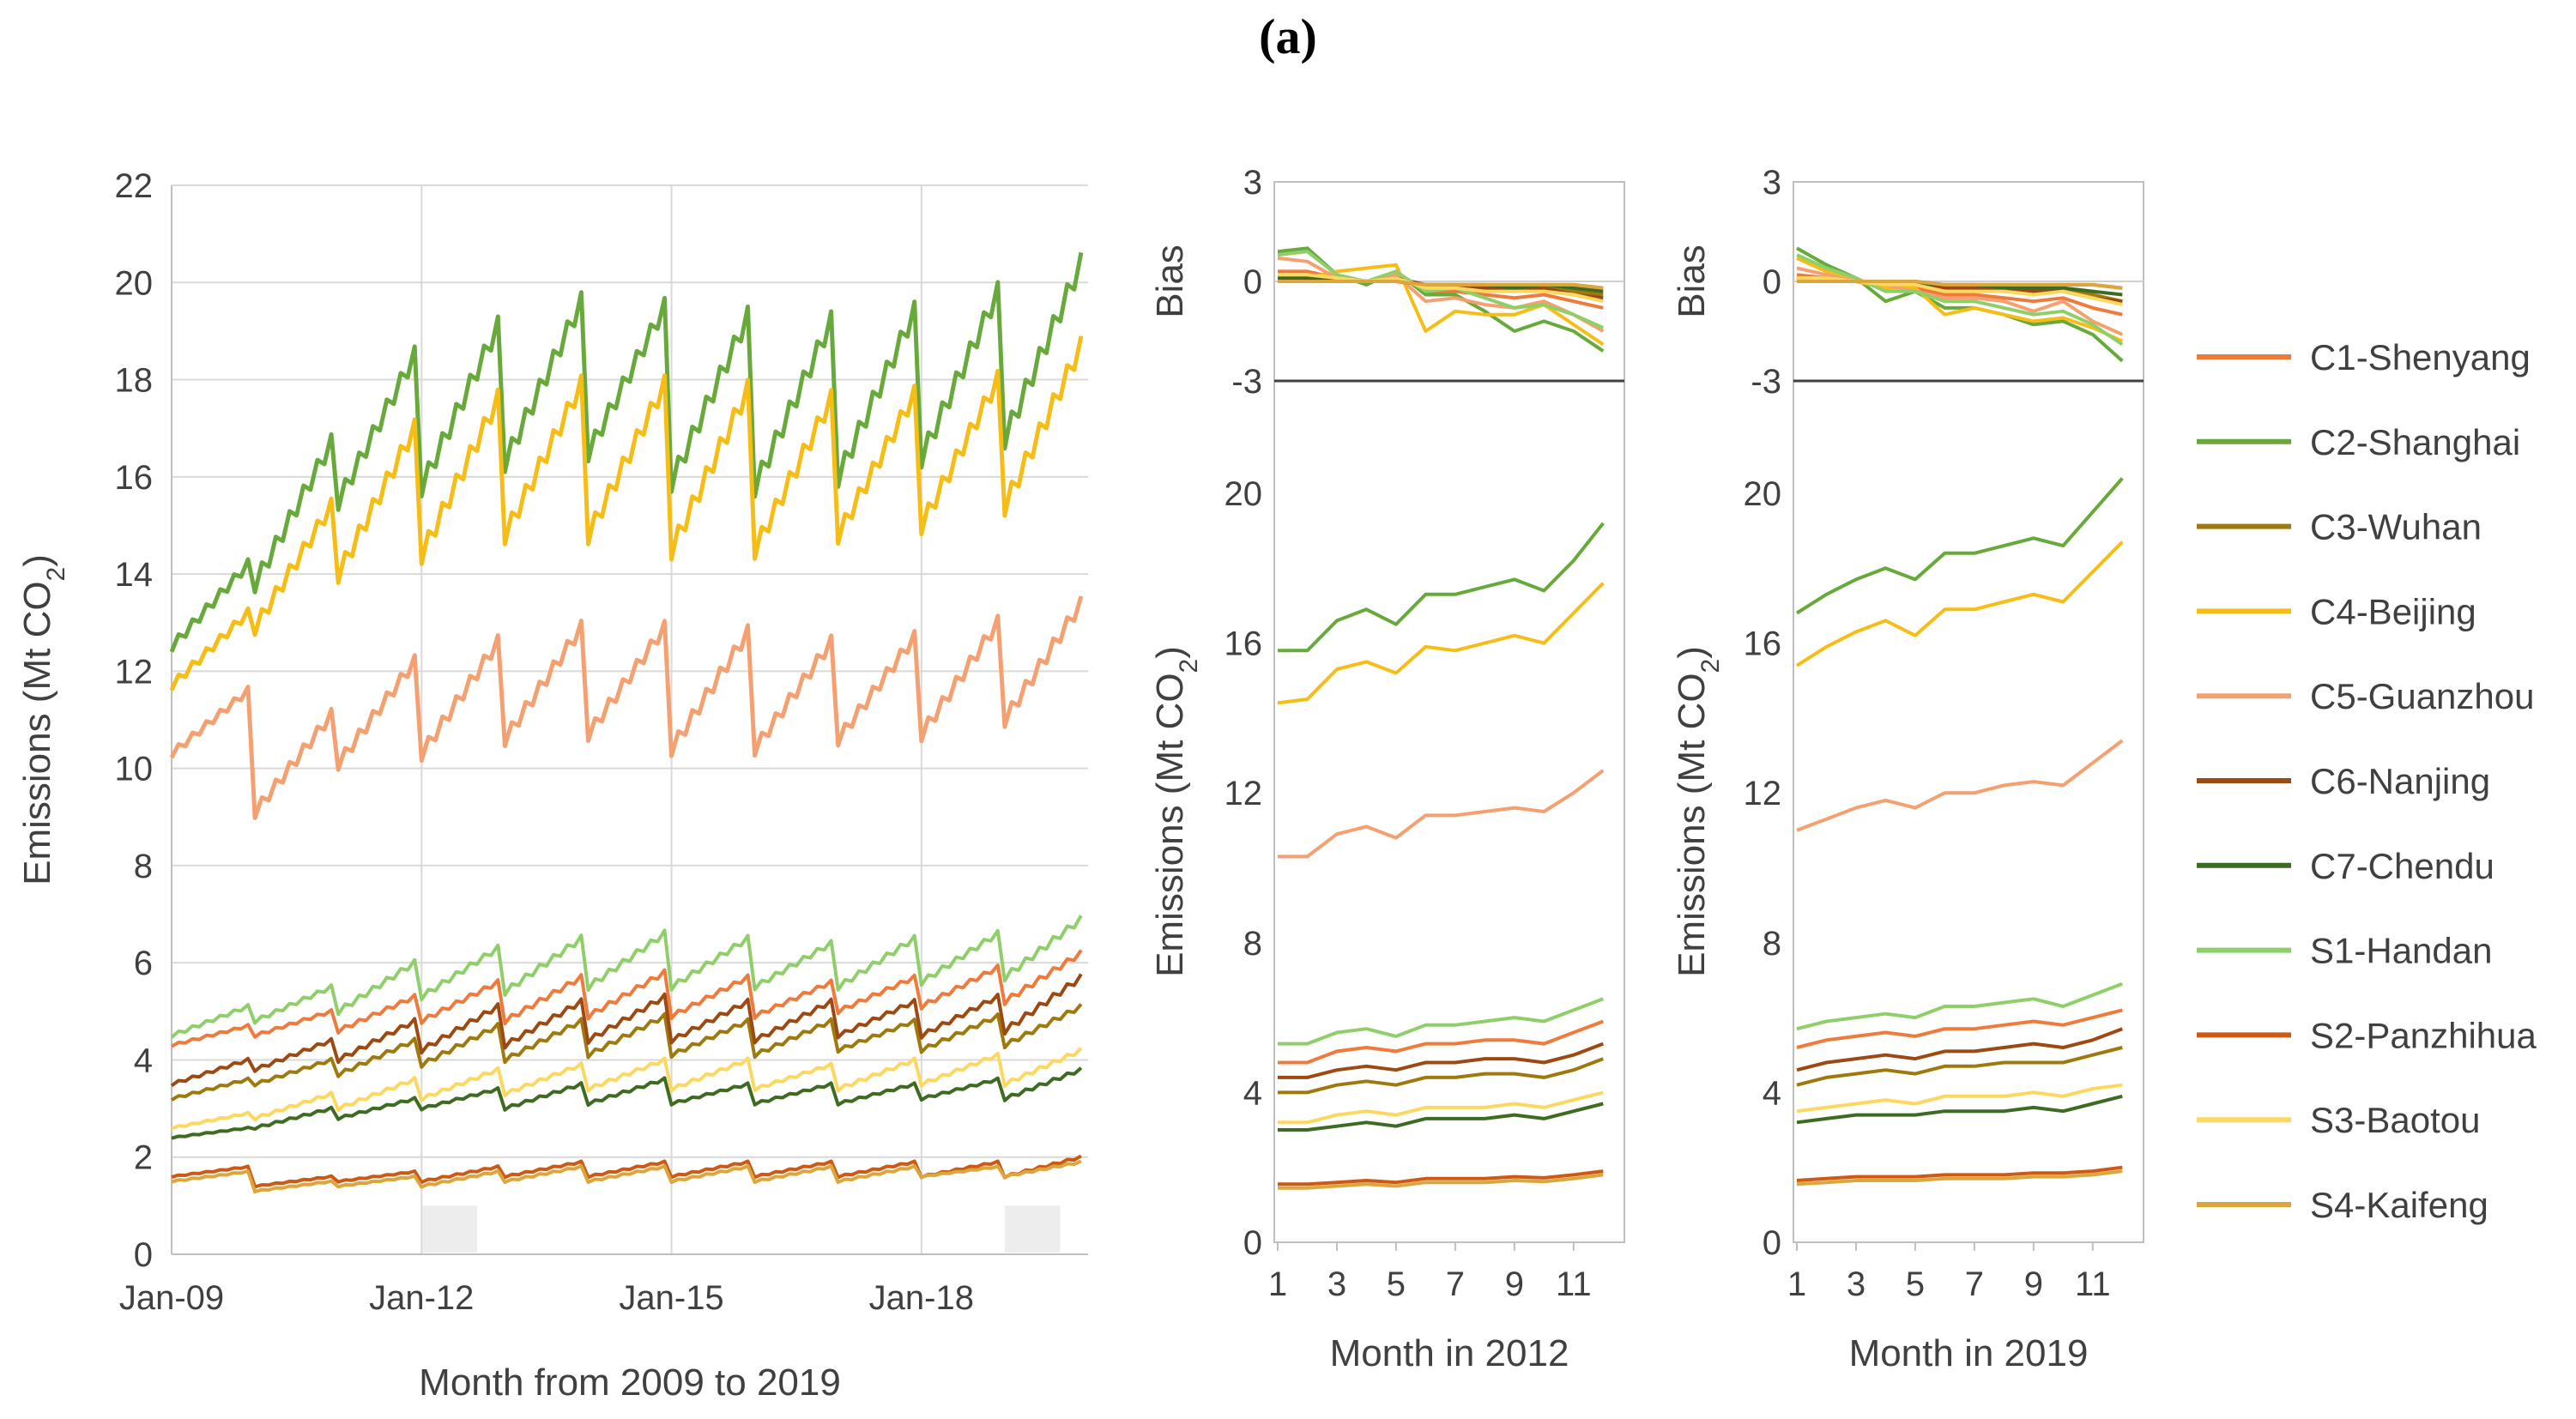 The height and width of the screenshot is (1419, 2576). Describe the element at coordinates (143, 963) in the screenshot. I see `y-tick-label: 6` at that location.